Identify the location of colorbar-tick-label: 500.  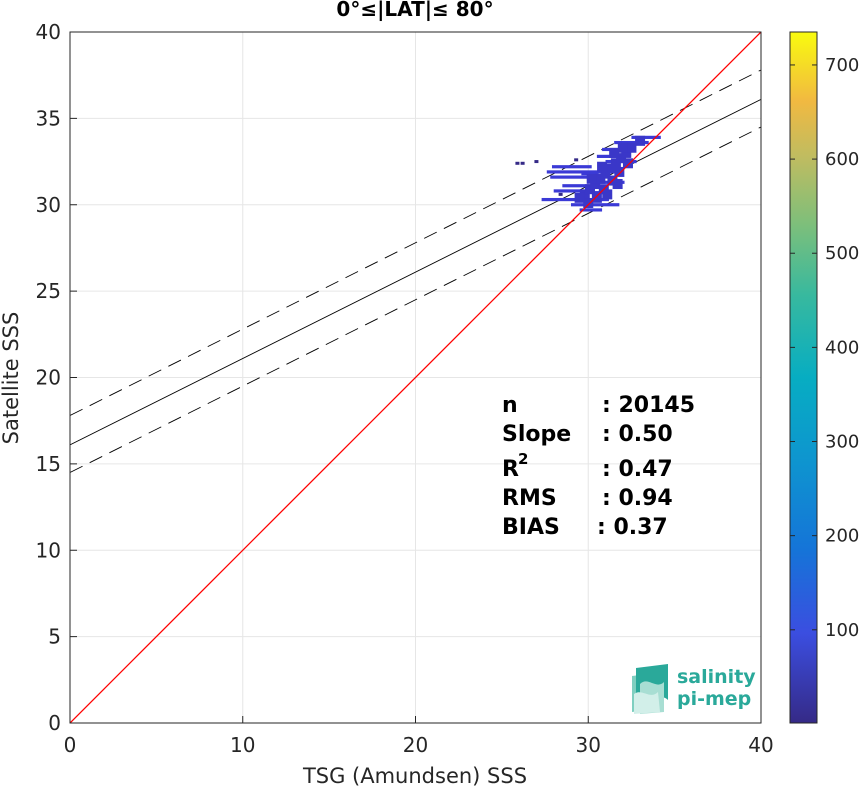
(842, 253).